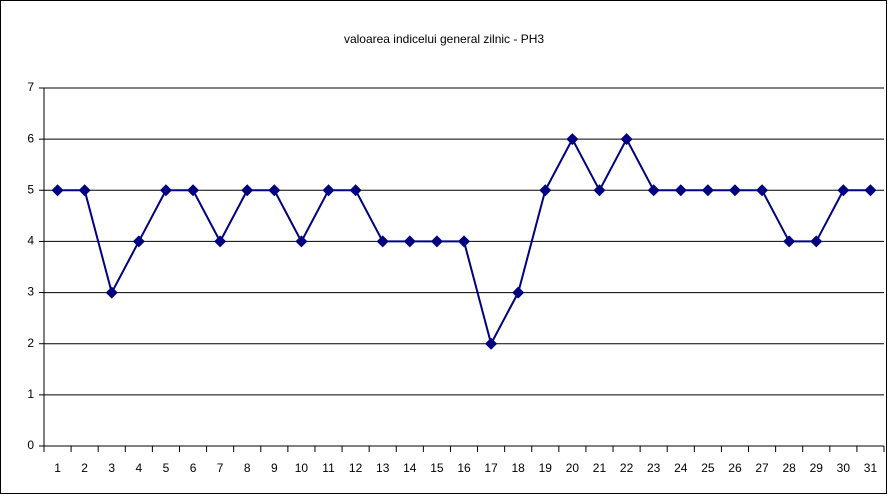  Describe the element at coordinates (57, 468) in the screenshot. I see `x-tick-label: 1` at that location.